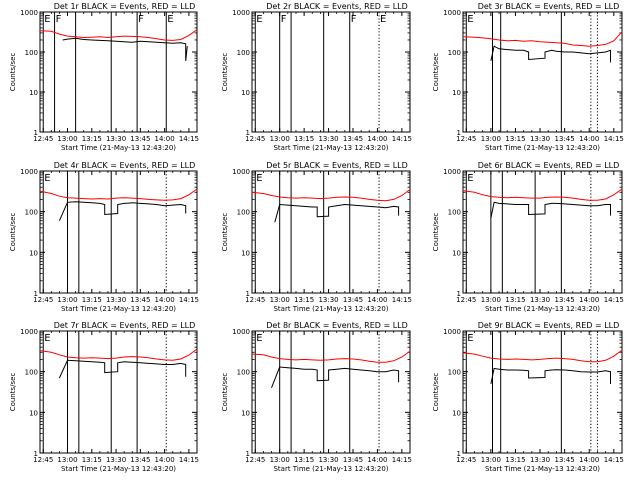  Describe the element at coordinates (337, 6) in the screenshot. I see `panel-title: Det 2r BLACK = Events, RED = LLD` at that location.